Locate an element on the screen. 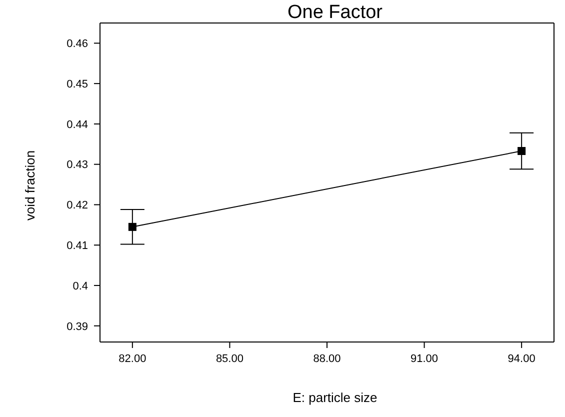  y-tick-label: 0.43 is located at coordinates (77, 165).